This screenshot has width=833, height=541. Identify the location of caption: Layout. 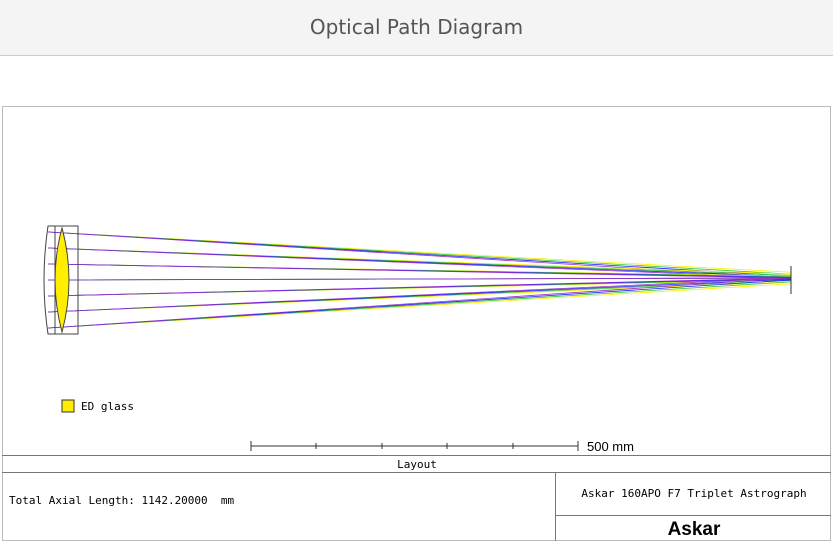
(417, 464).